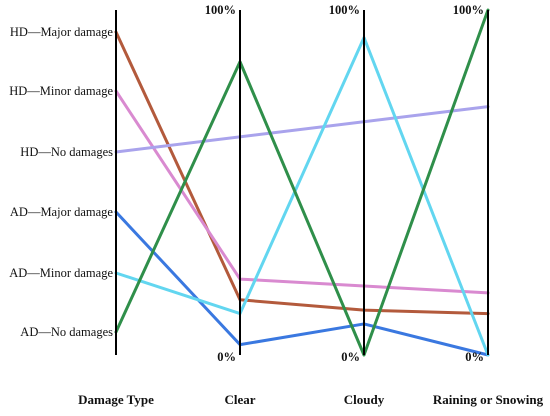 The image size is (550, 416). I want to click on tick-label-bottom-clear: 0%, so click(226, 357).